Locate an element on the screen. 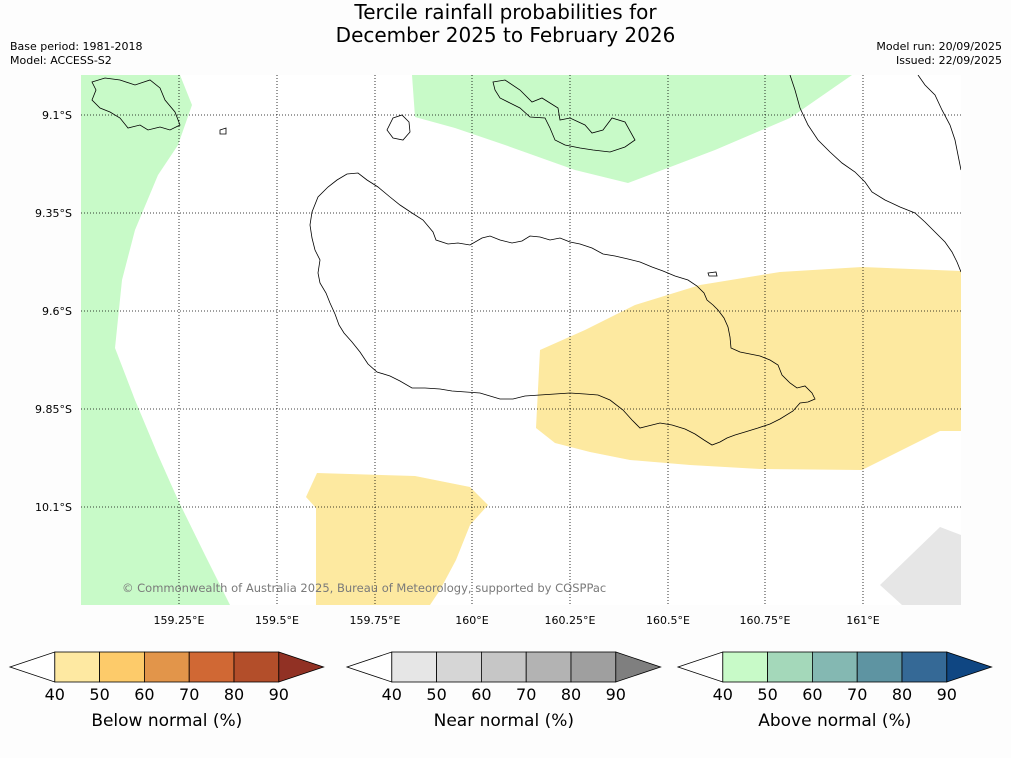 The image size is (1011, 758). latitude-label: 9.35°S is located at coordinates (53, 213).